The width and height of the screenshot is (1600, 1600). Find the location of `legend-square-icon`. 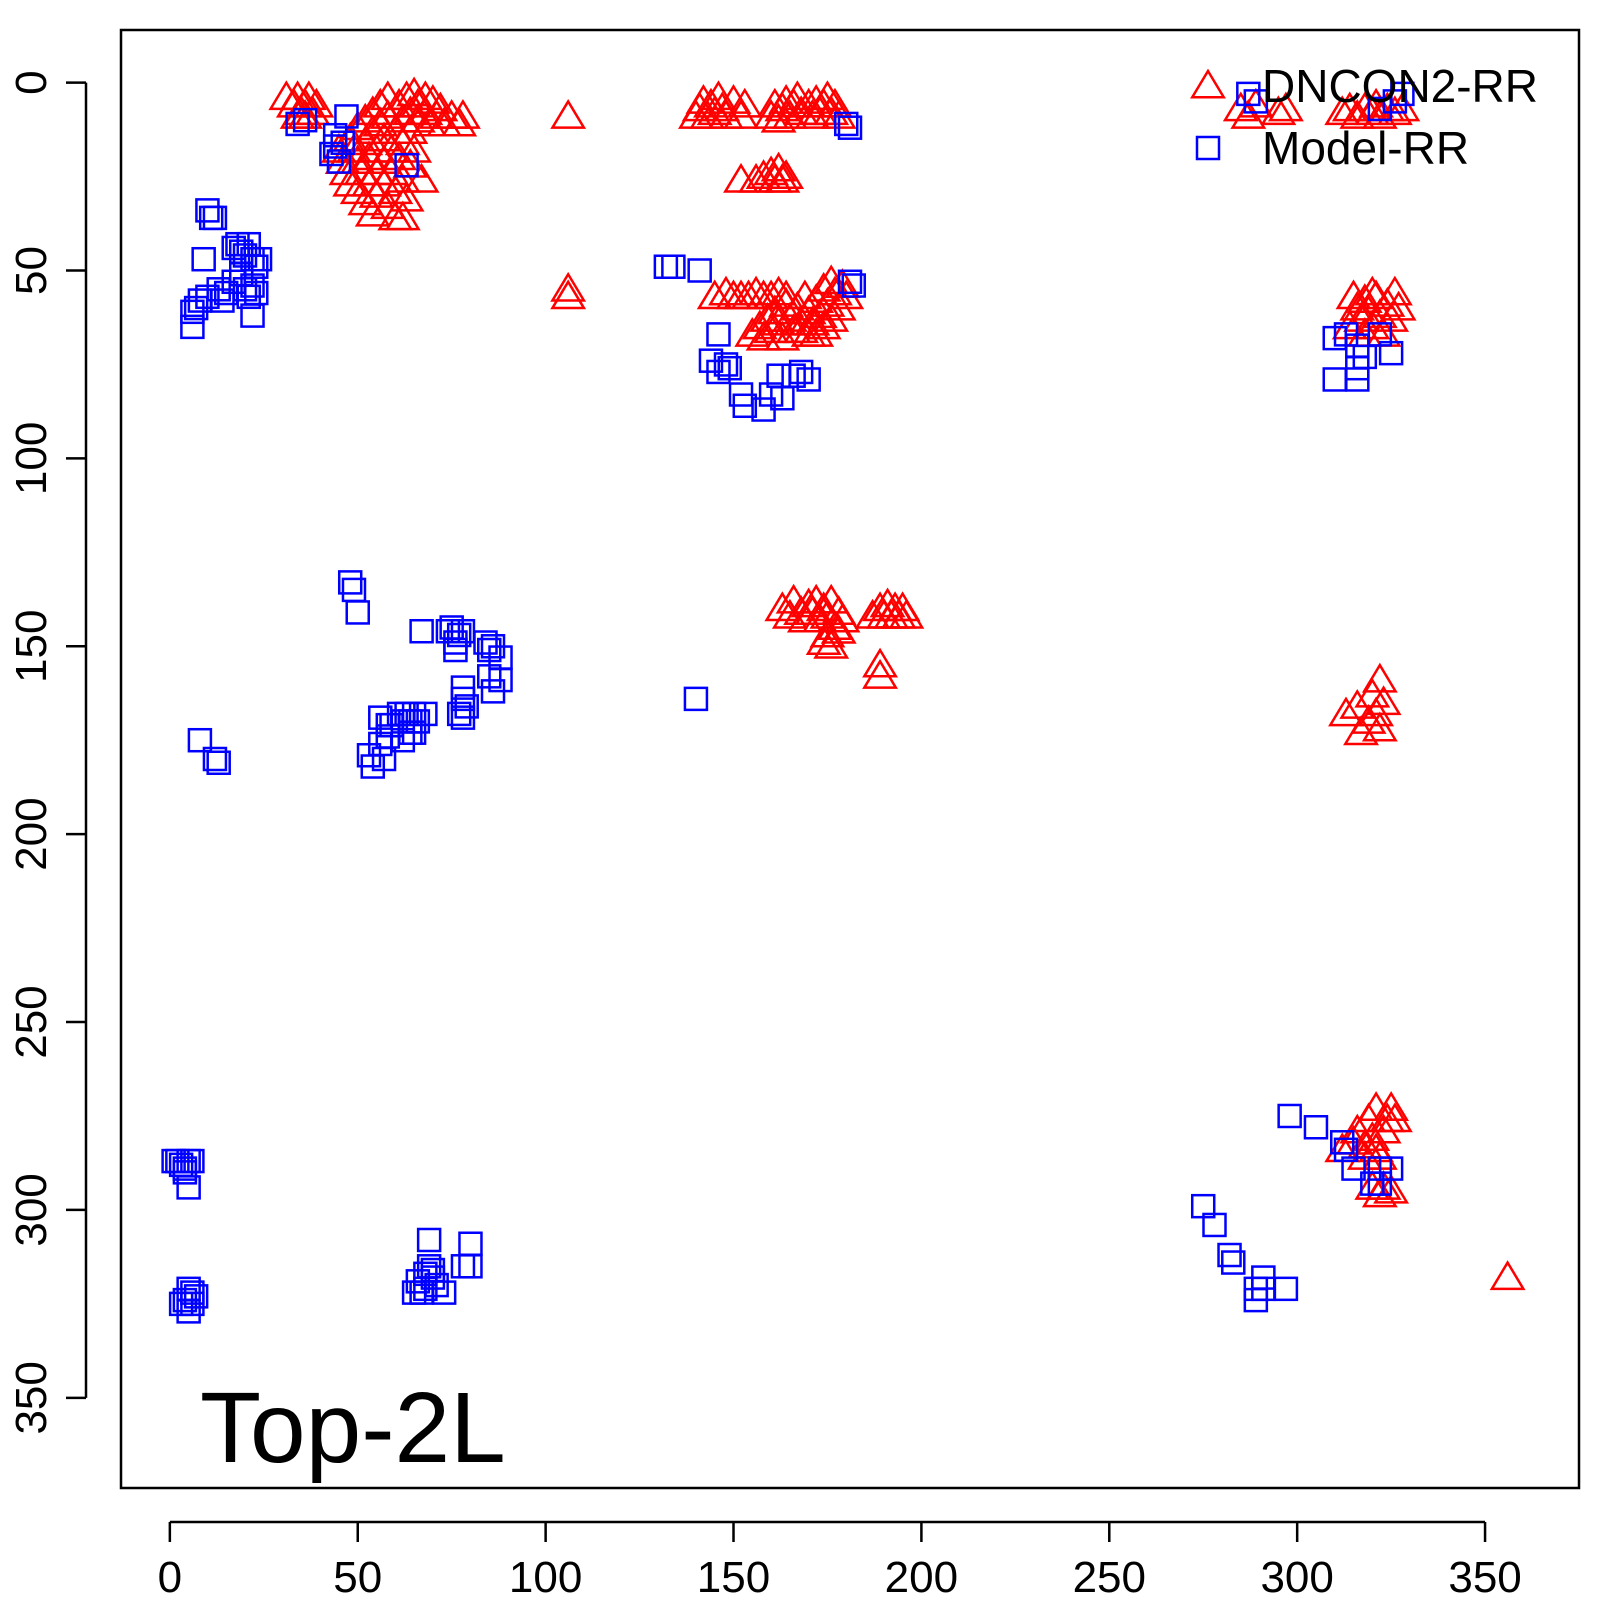

legend-square-icon is located at coordinates (1208, 148).